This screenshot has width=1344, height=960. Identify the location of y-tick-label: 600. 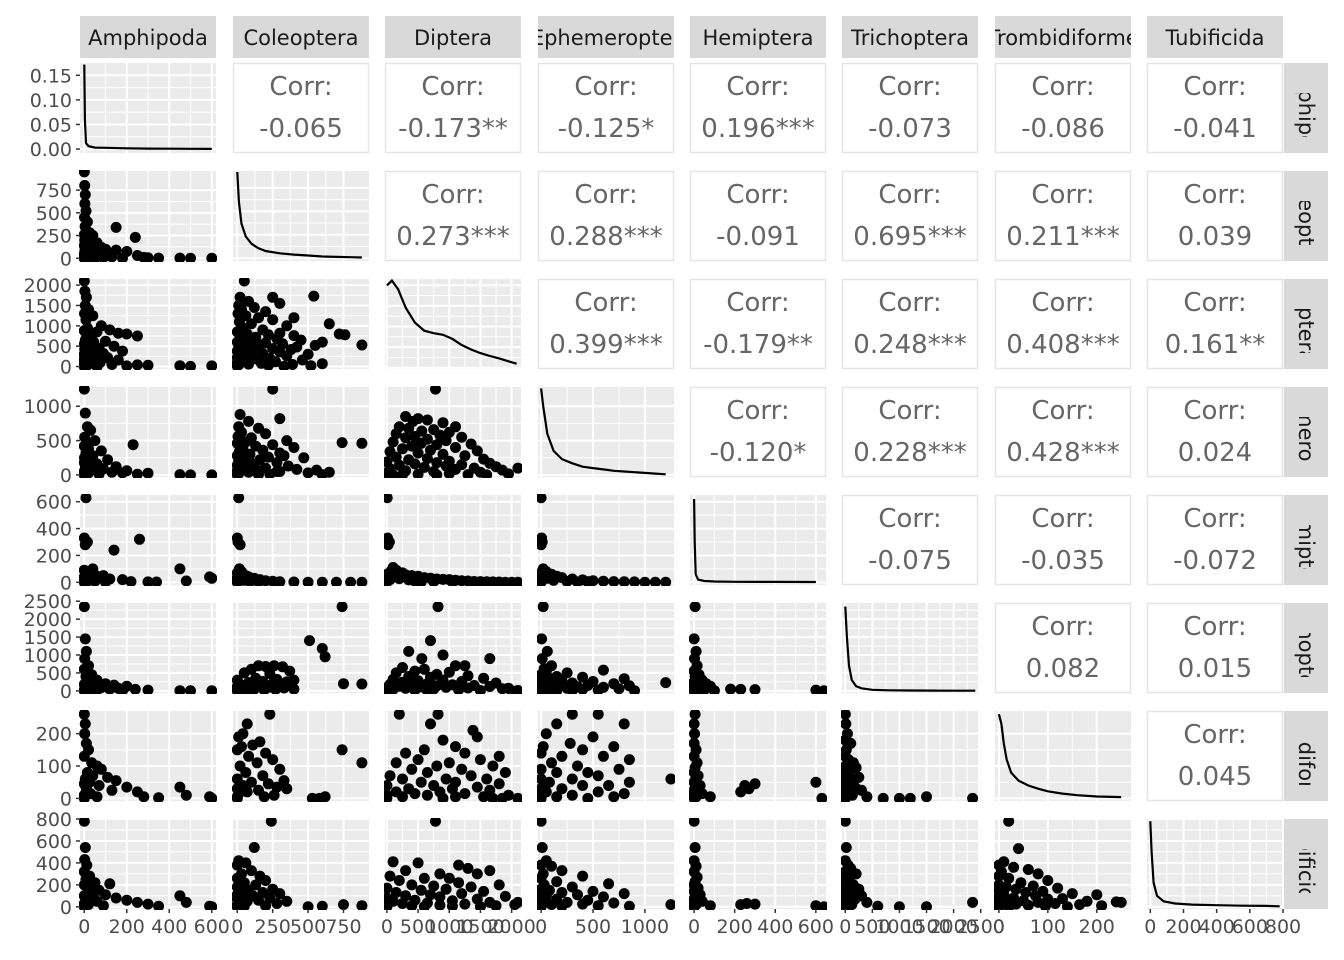
(54, 842).